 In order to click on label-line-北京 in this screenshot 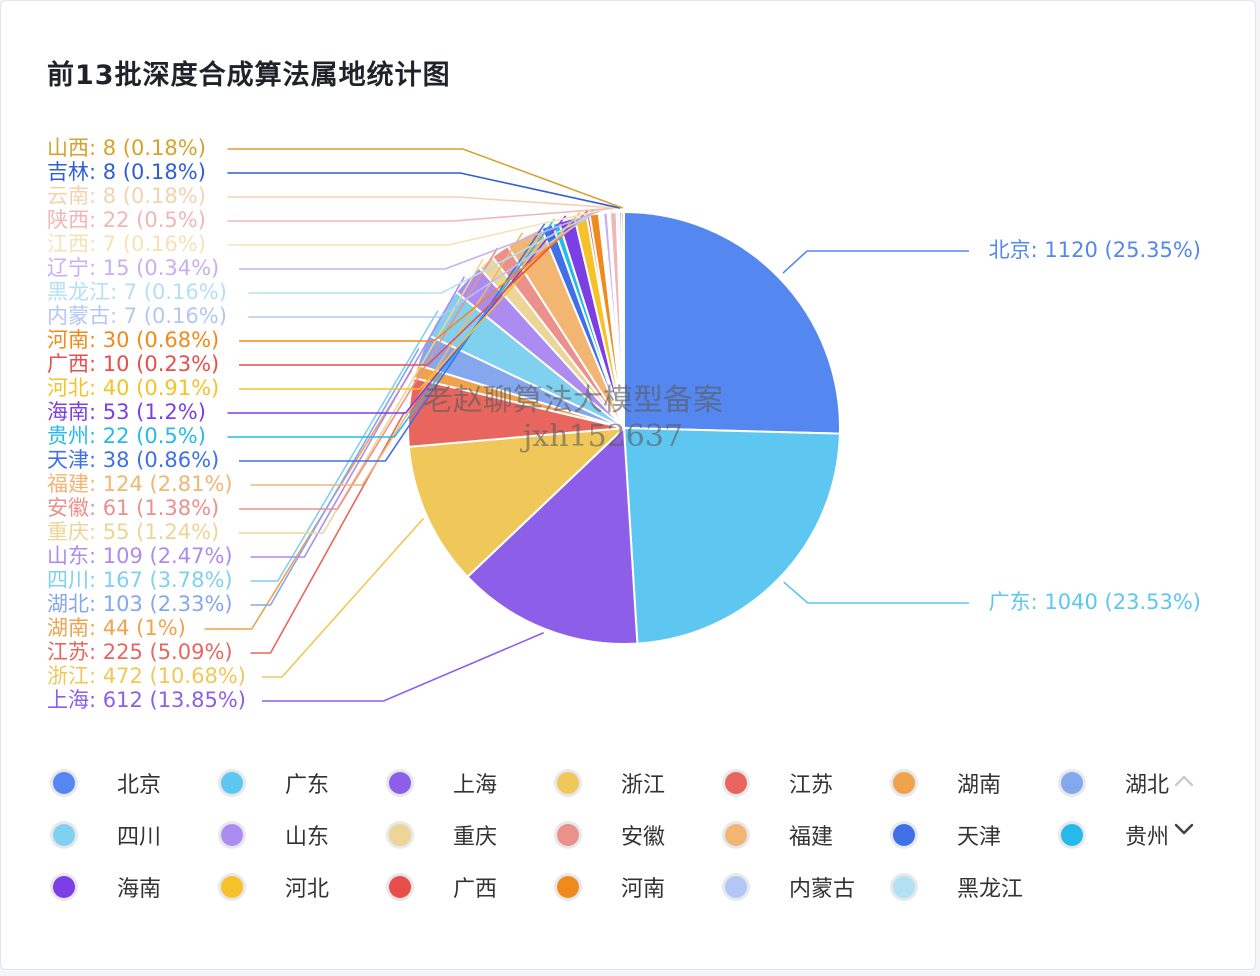, I will do `click(875, 262)`.